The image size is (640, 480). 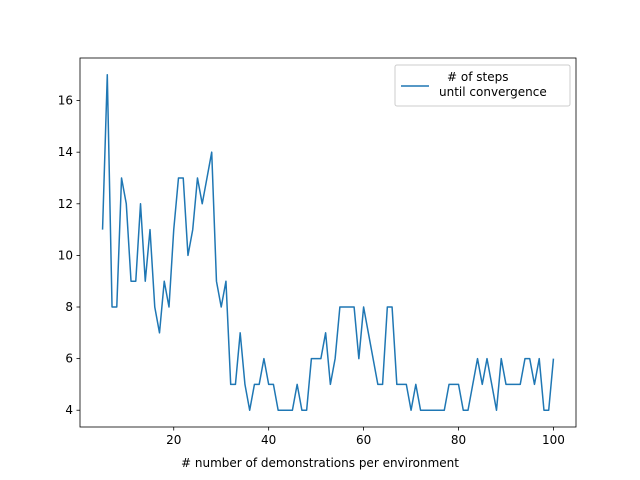 I want to click on y-axis: 4 6 8 10 12 14 16, so click(x=69, y=255).